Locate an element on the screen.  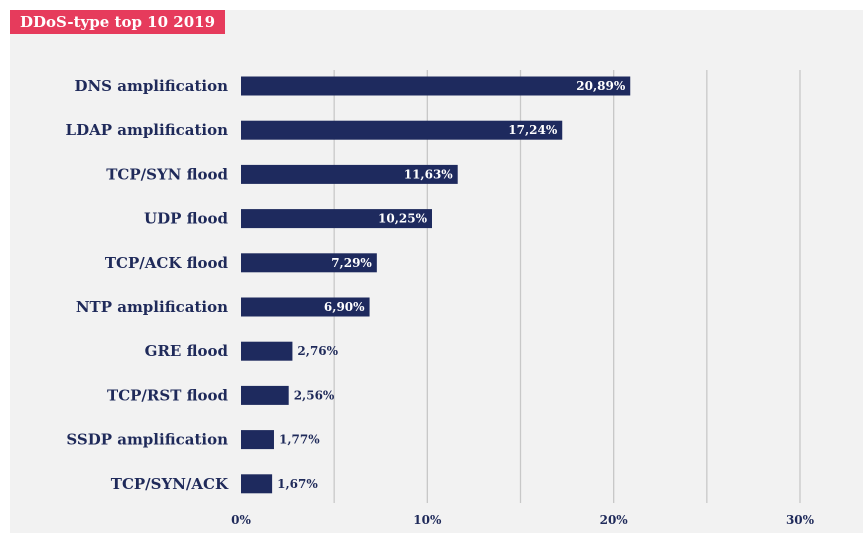
x-tick-label: 20% is located at coordinates (614, 520).